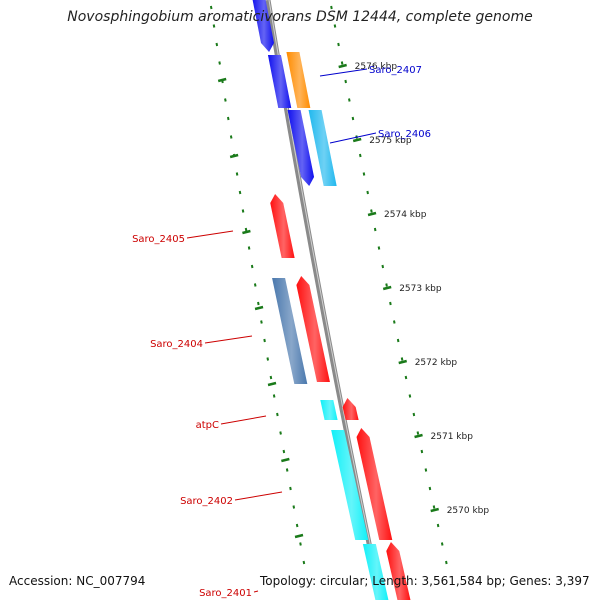 This screenshot has height=604, width=600. I want to click on tick-label: 2570 kbp, so click(468, 511).